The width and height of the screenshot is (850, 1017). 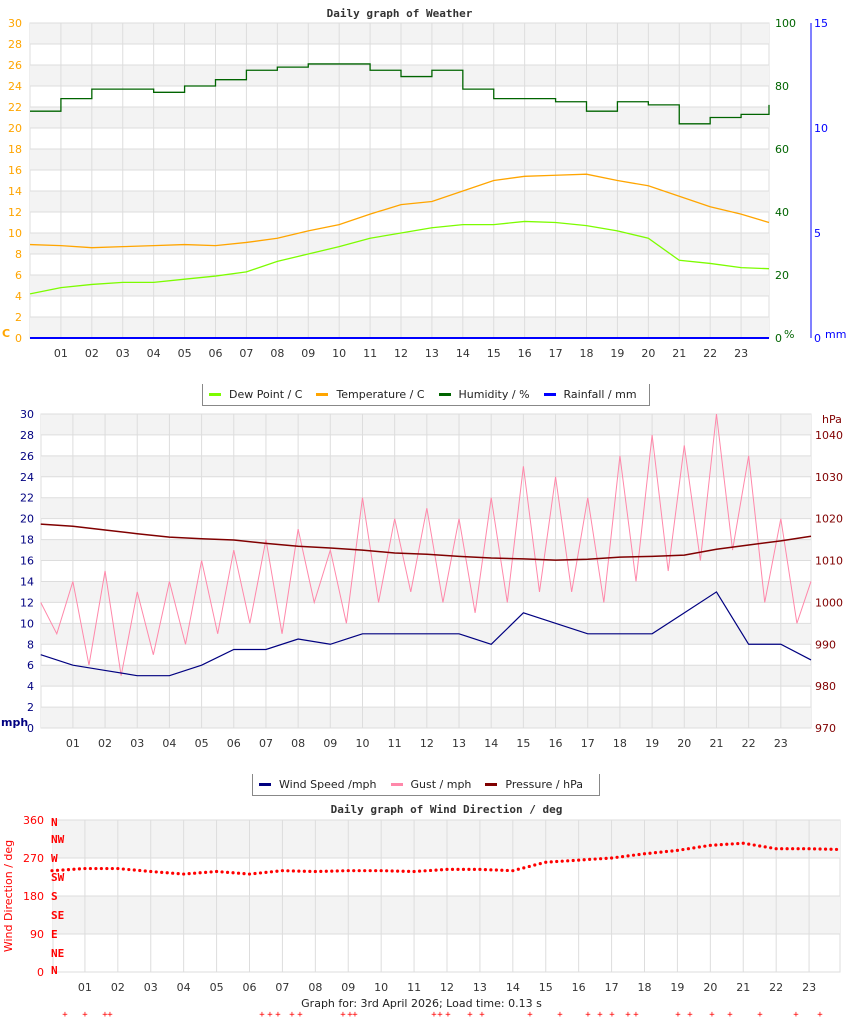 I want to click on y-tick-right-pressure: 1030, so click(x=829, y=477).